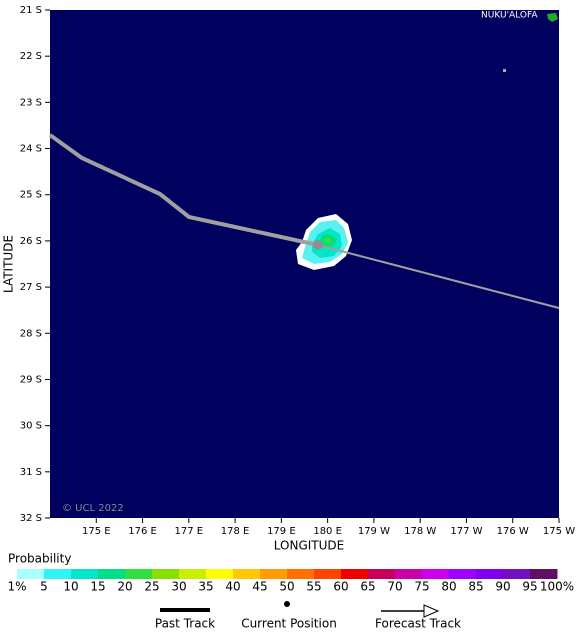  Describe the element at coordinates (289, 624) in the screenshot. I see `legend-current-position: Current Position` at that location.